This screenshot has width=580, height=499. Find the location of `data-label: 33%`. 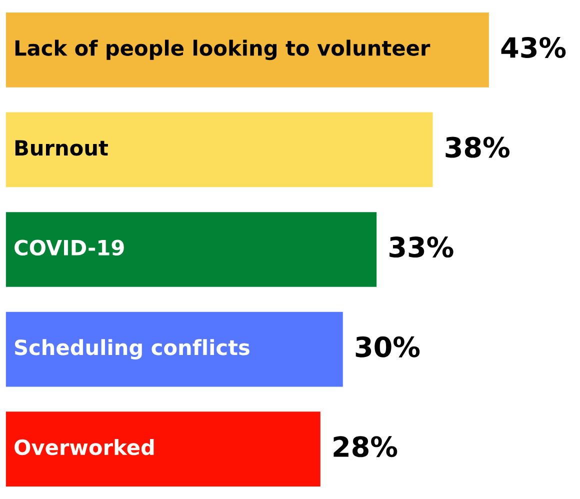

data-label: 33% is located at coordinates (422, 247).